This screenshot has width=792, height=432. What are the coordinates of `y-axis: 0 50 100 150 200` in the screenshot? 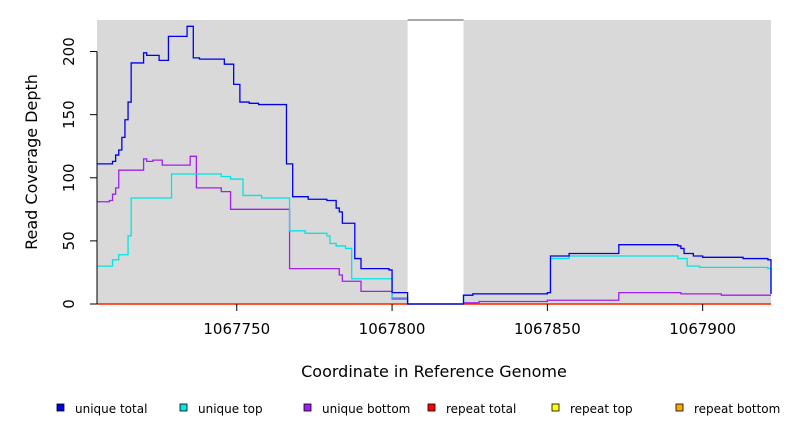 It's located at (79, 173).